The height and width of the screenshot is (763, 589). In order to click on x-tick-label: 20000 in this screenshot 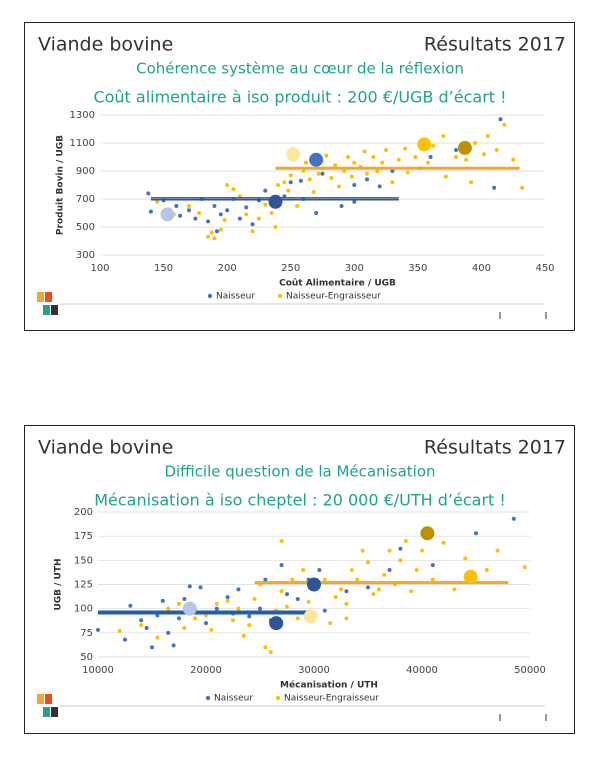, I will do `click(206, 670)`.